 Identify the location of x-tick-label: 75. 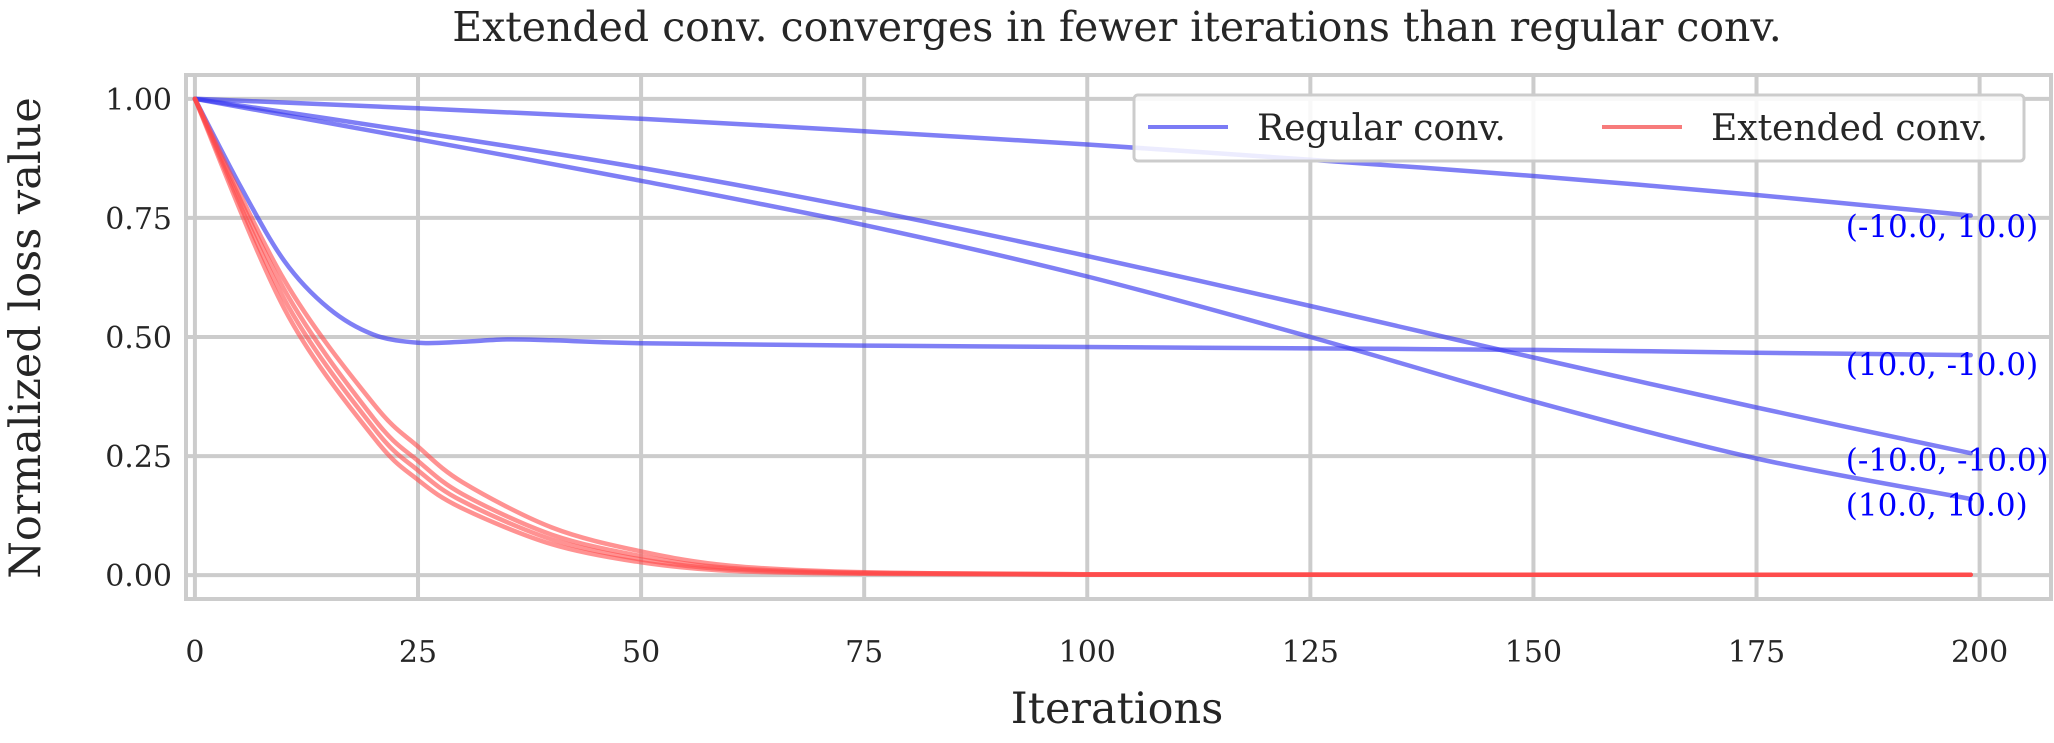
(864, 652).